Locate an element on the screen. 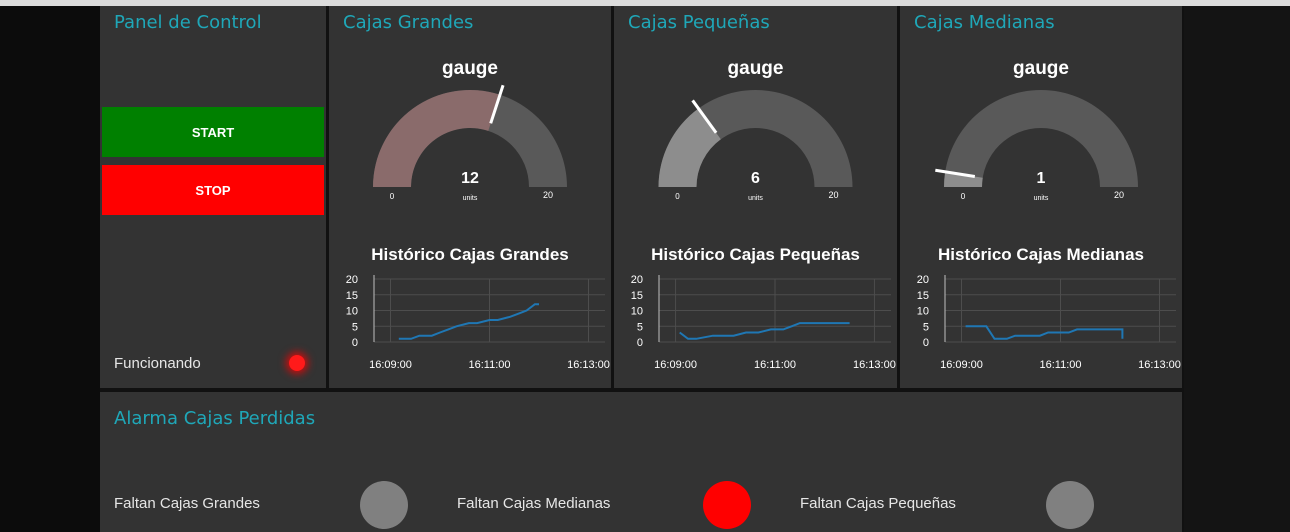 This screenshot has width=1290, height=532. right-margin is located at coordinates (1237, 269).